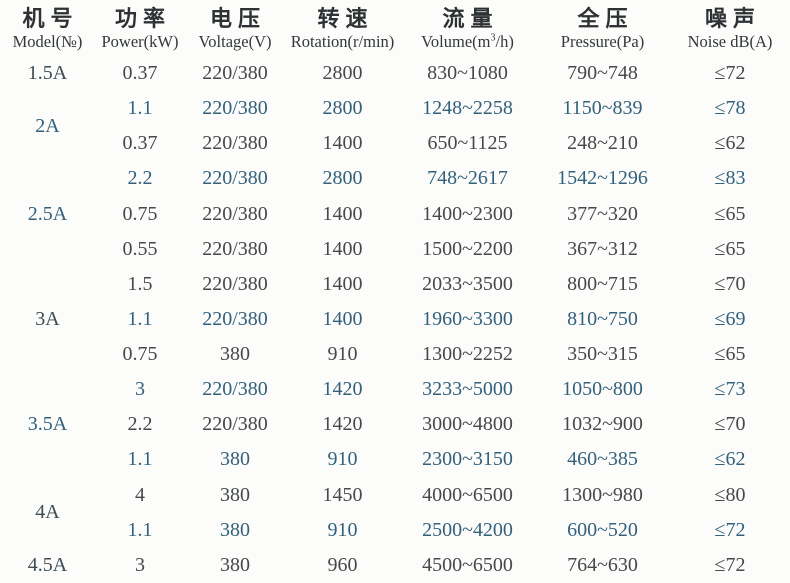 This screenshot has height=583, width=790. What do you see at coordinates (47, 73) in the screenshot?
I see `model-cell: 1.5A` at bounding box center [47, 73].